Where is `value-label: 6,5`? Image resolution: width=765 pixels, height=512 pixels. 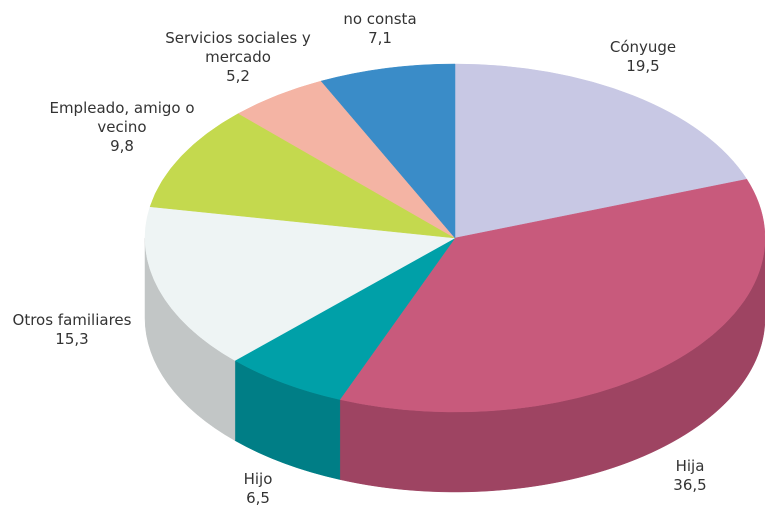 value-label: 6,5 is located at coordinates (258, 498).